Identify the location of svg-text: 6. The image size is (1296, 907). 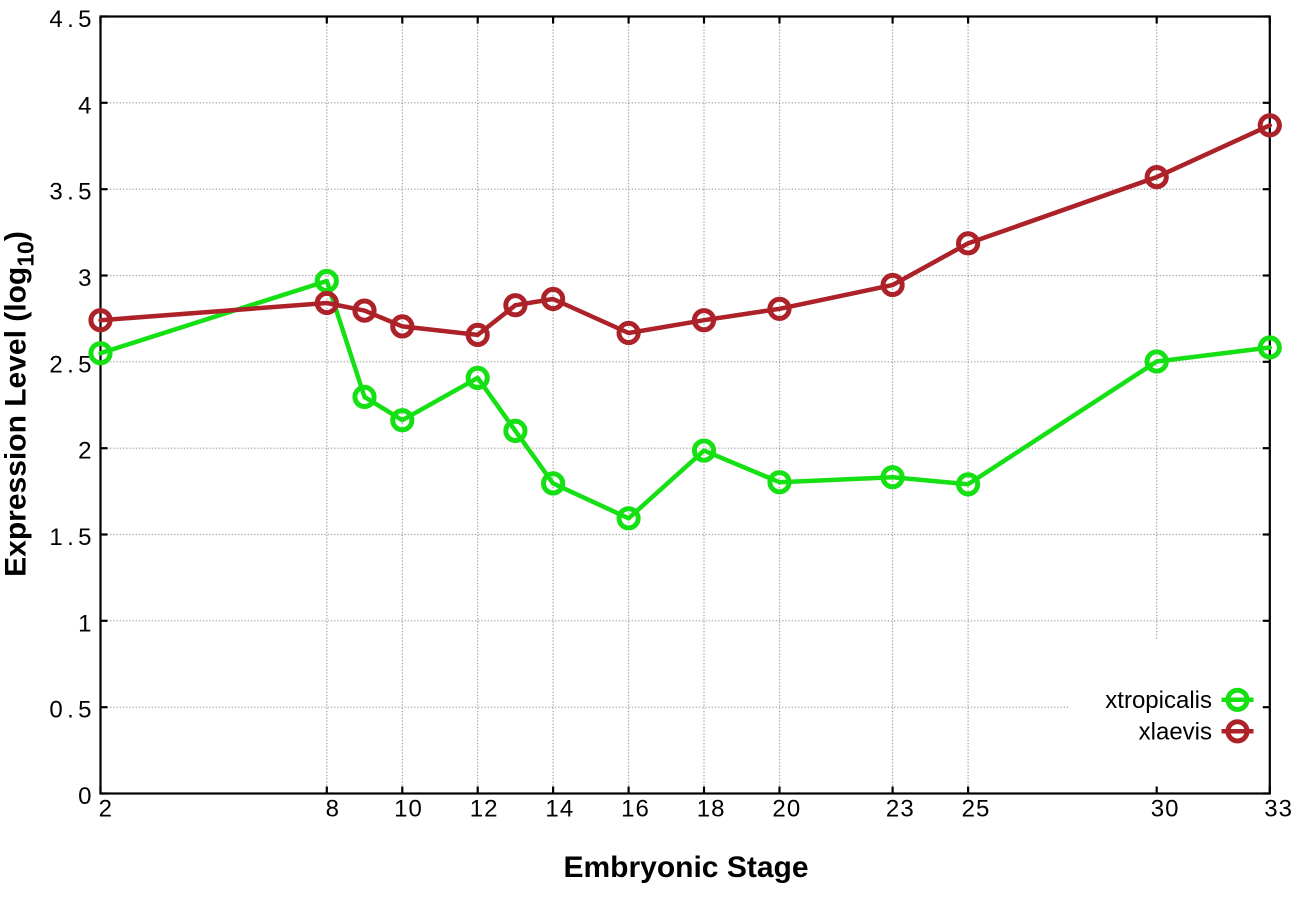
(642, 809).